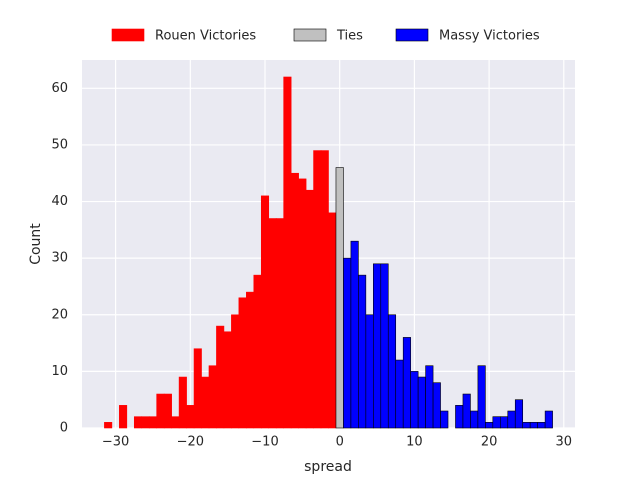  I want to click on legend: Rouen Victories Ties Massy Victories, so click(325, 36).